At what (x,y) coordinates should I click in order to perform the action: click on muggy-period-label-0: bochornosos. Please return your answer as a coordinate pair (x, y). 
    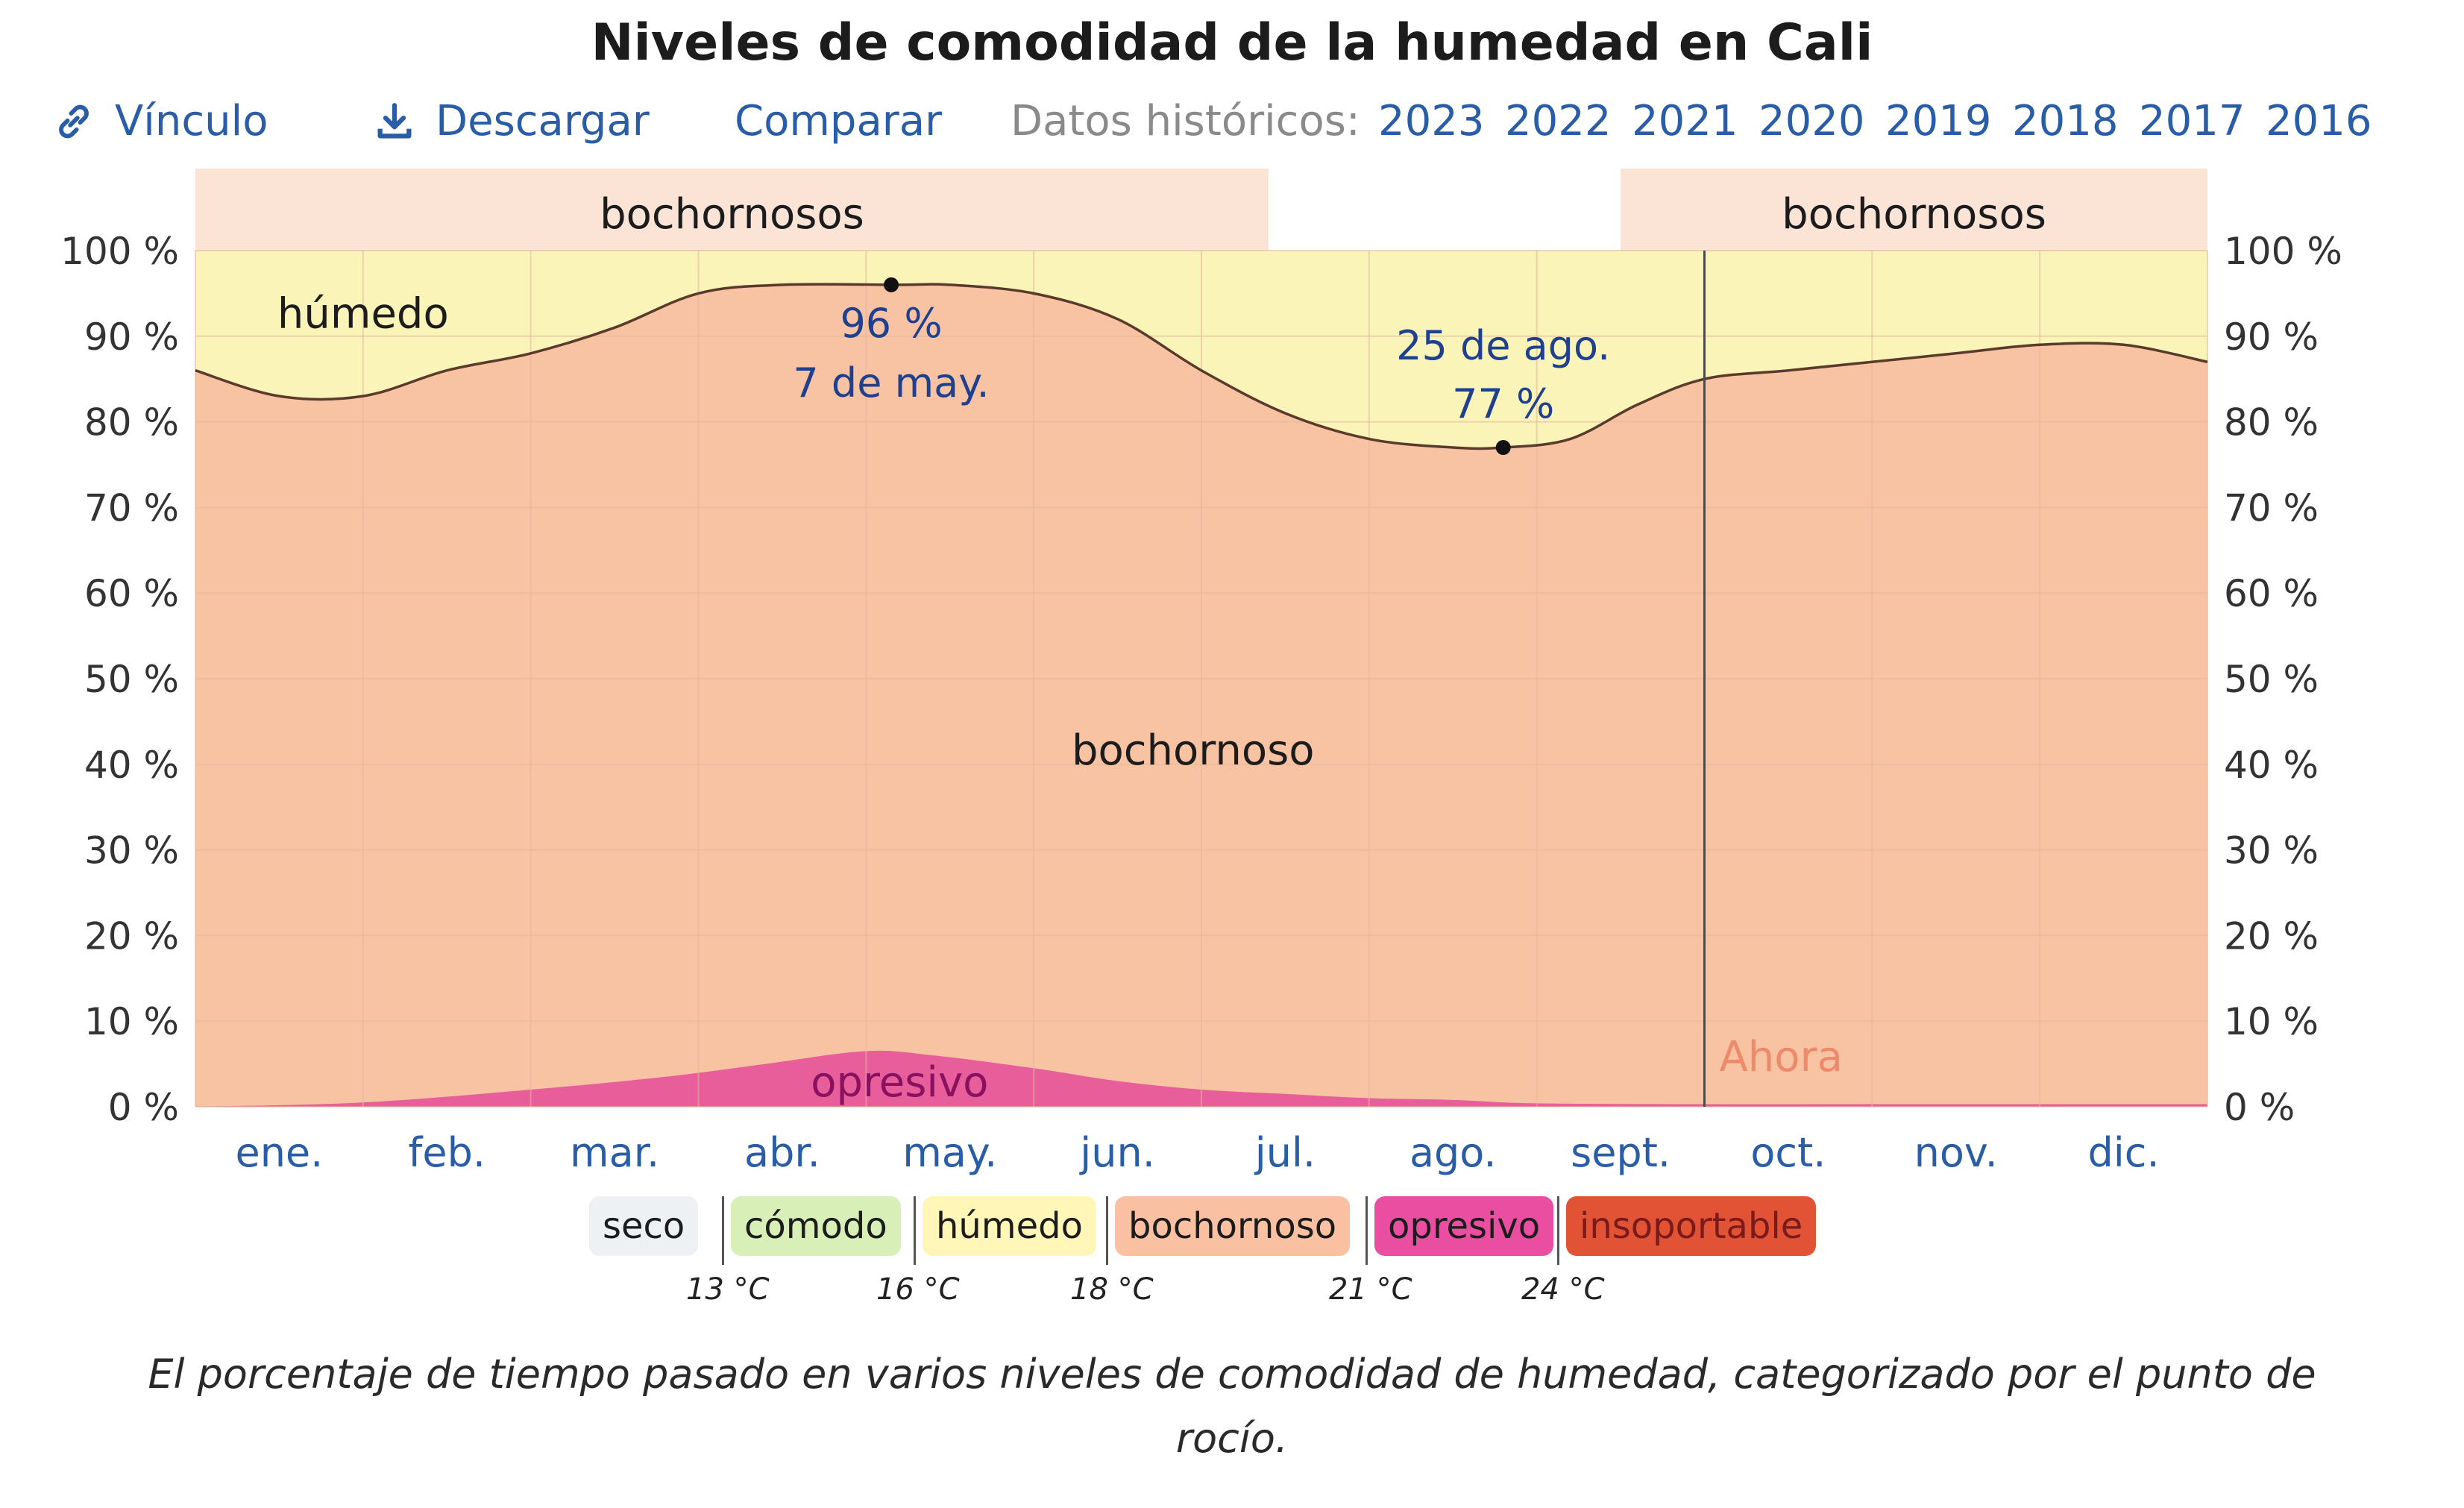
    Looking at the image, I should click on (732, 214).